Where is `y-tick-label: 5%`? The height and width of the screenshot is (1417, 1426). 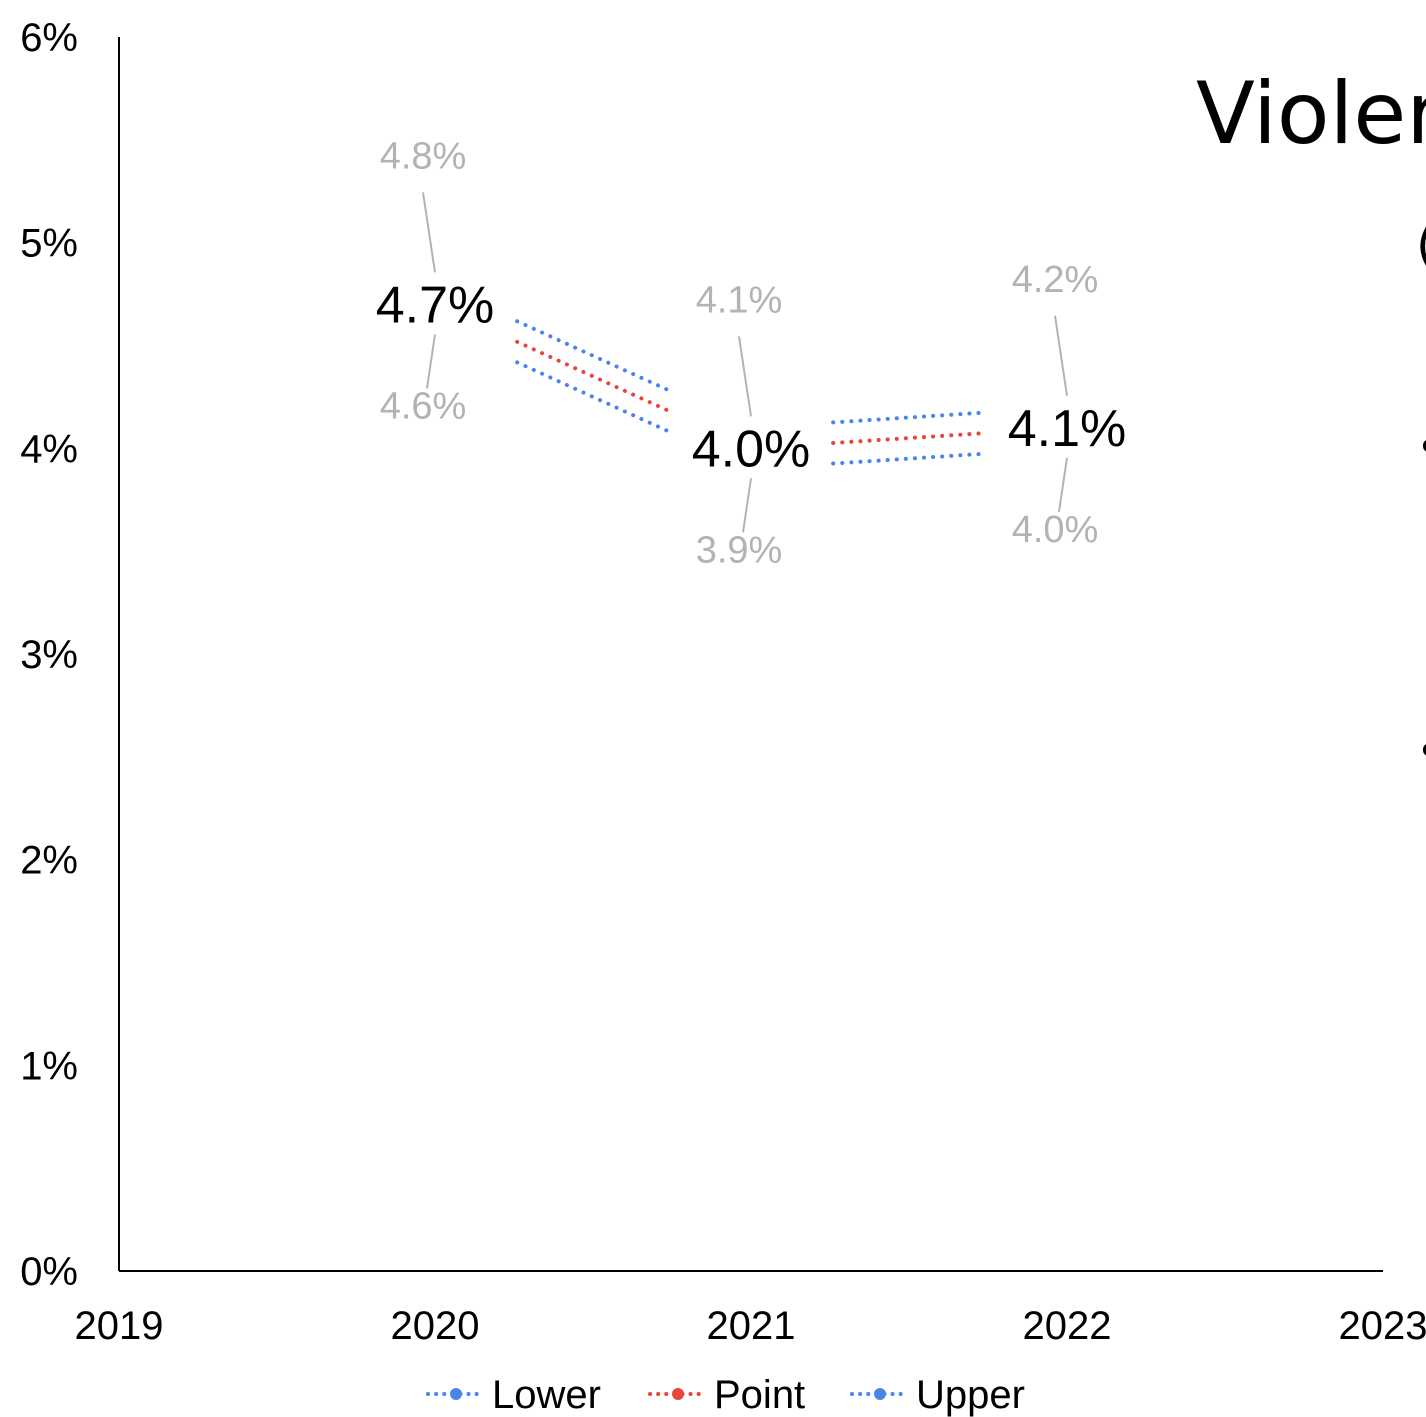
y-tick-label: 5% is located at coordinates (49, 244).